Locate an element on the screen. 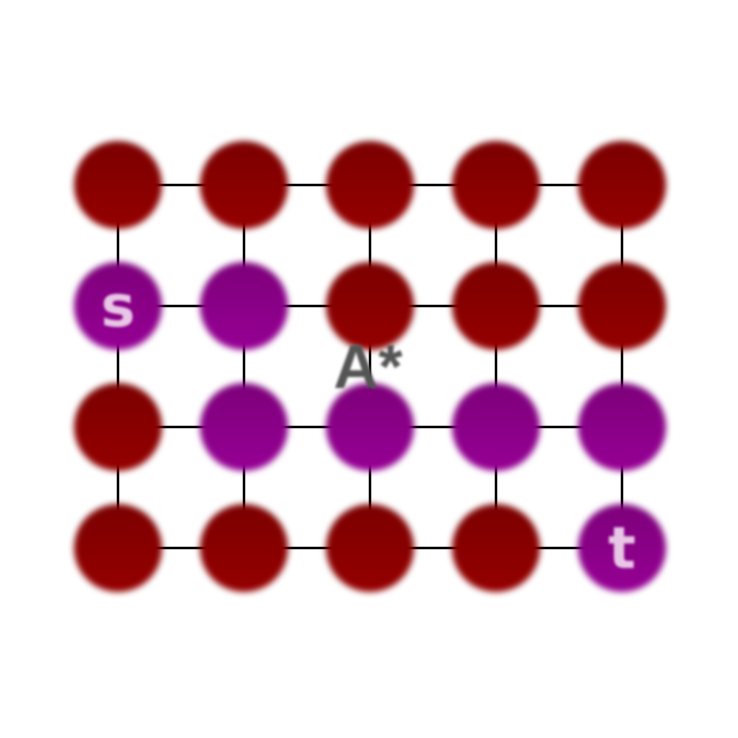  target-node-label: t is located at coordinates (622, 548).